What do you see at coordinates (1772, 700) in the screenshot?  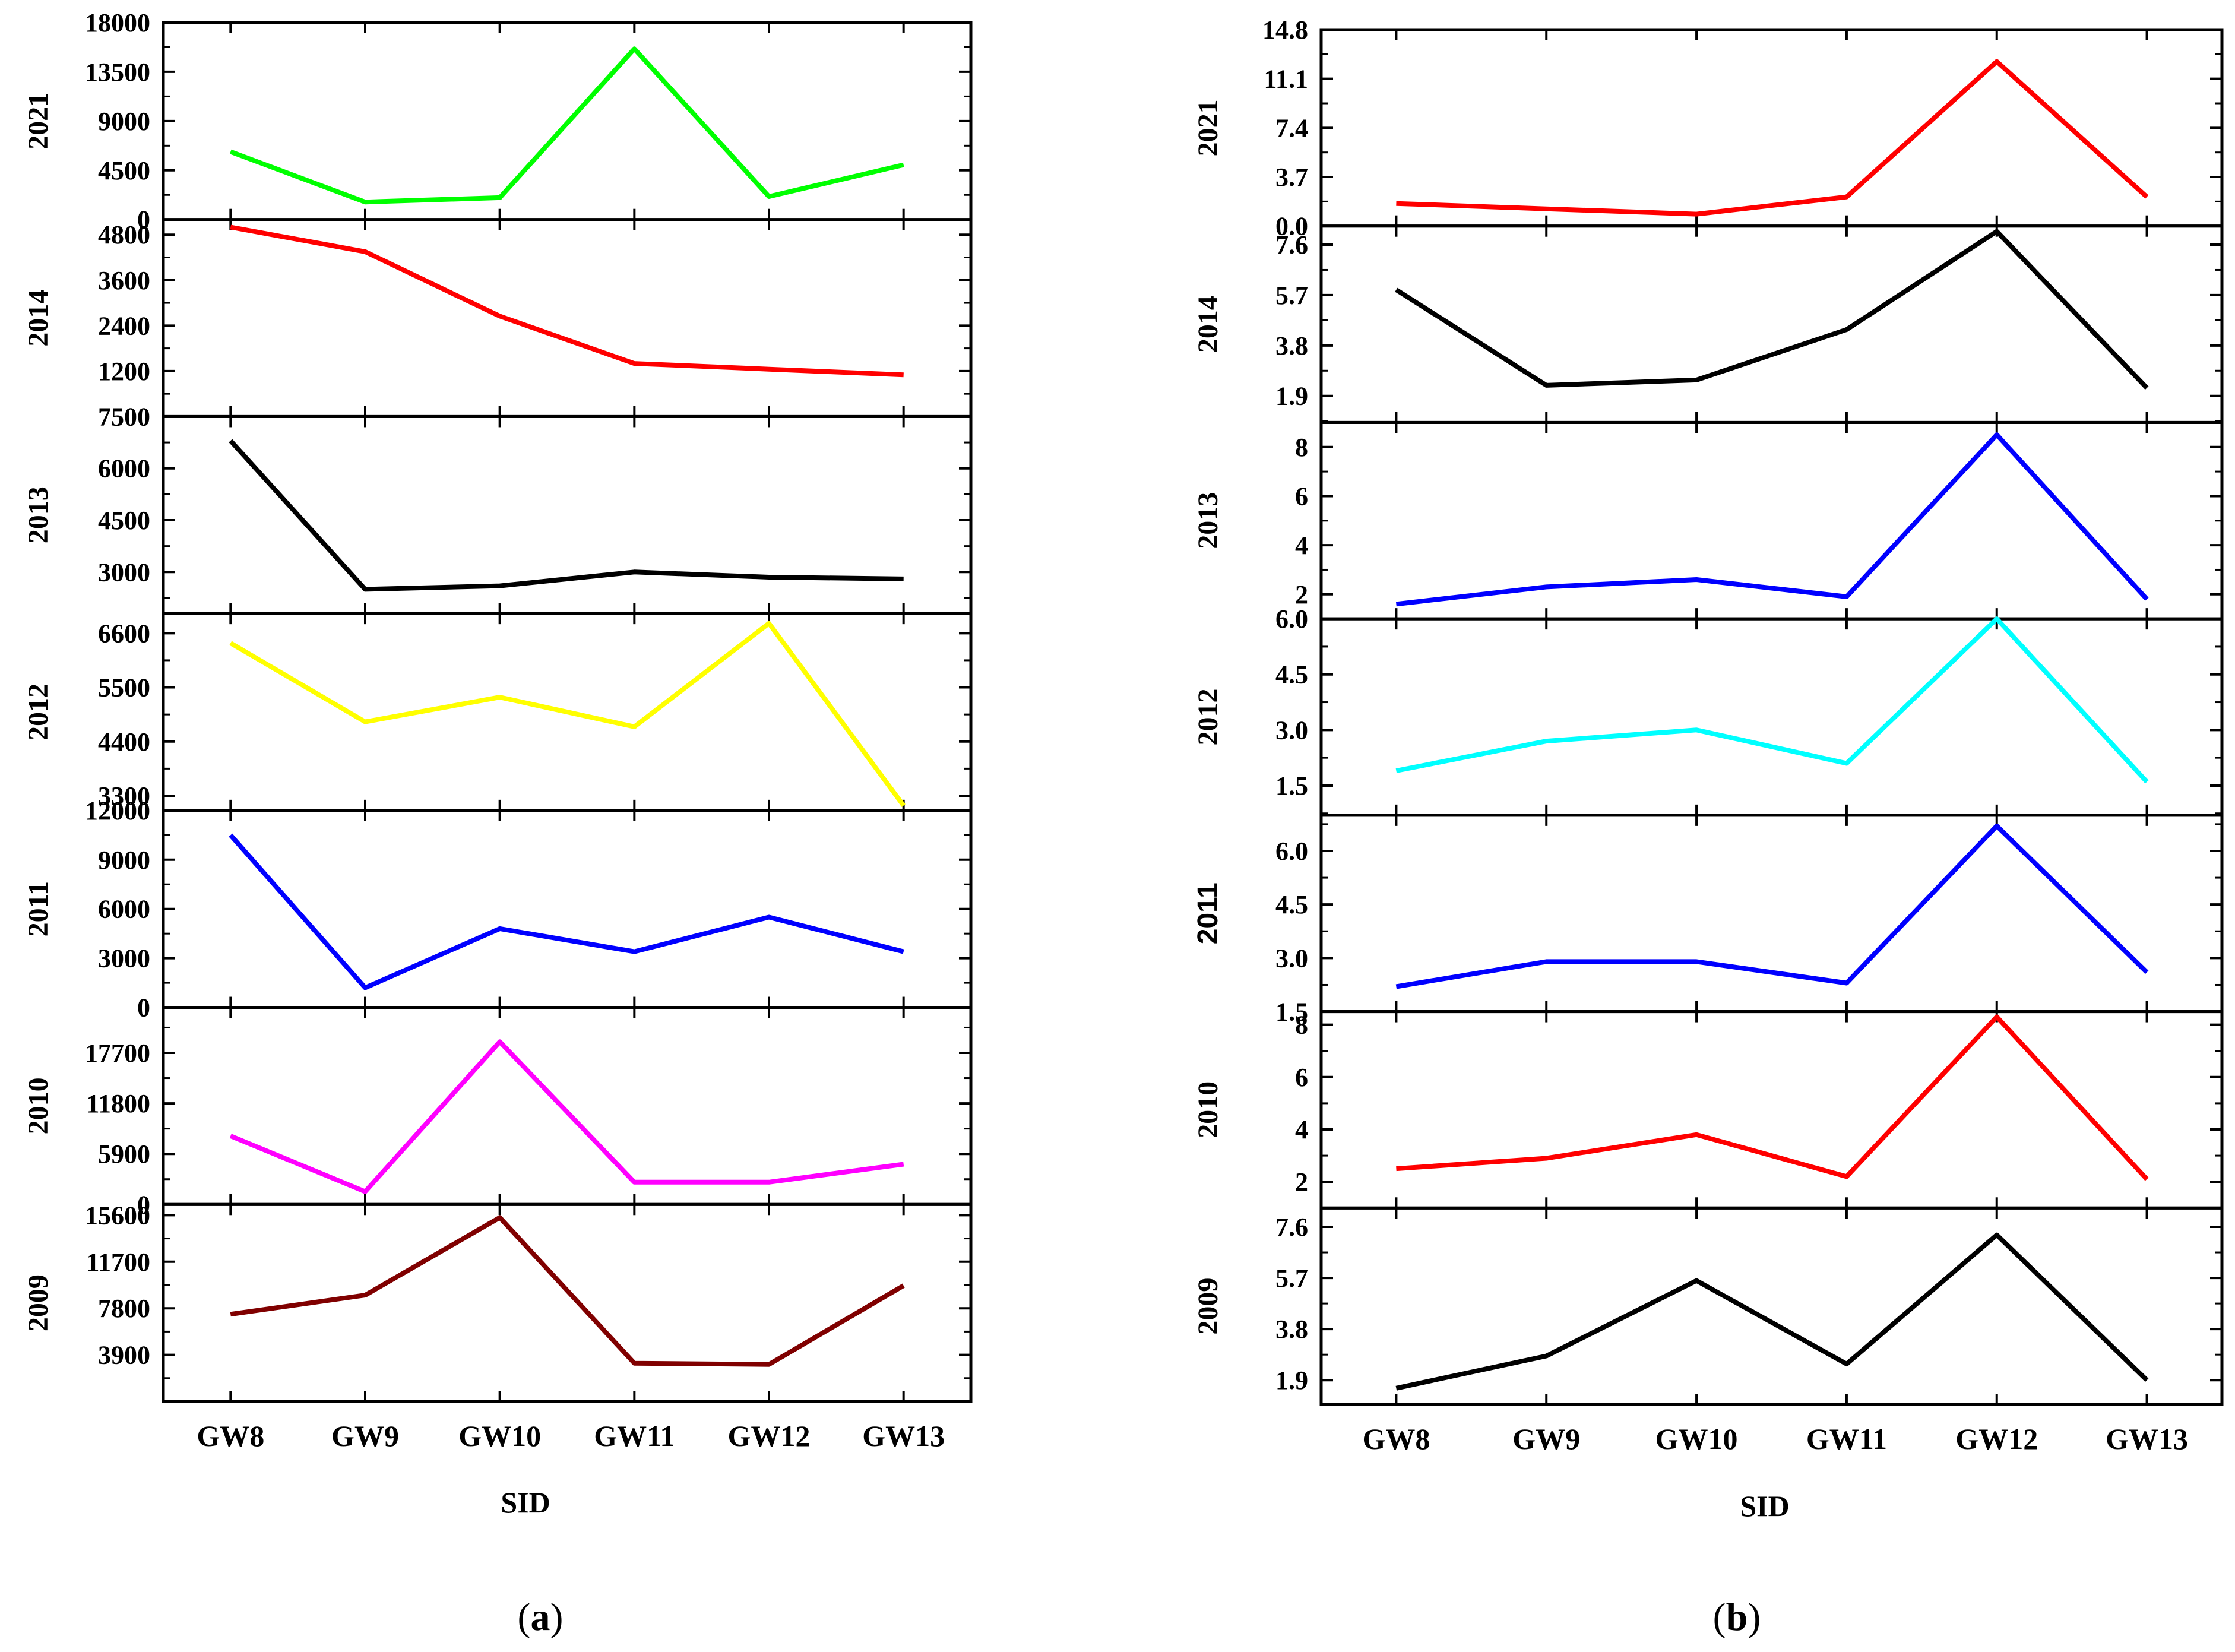 I see `series-line-2012` at bounding box center [1772, 700].